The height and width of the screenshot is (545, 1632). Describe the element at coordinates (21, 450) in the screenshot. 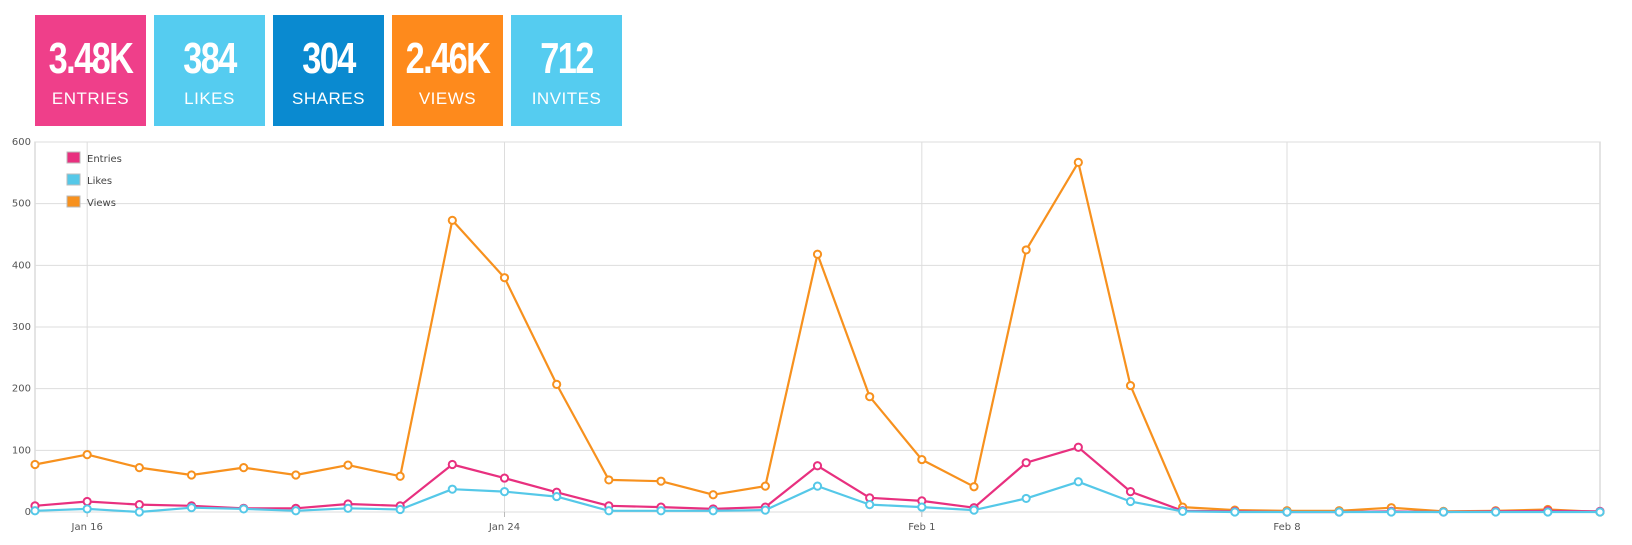

I see `y-tick-label: 100` at that location.